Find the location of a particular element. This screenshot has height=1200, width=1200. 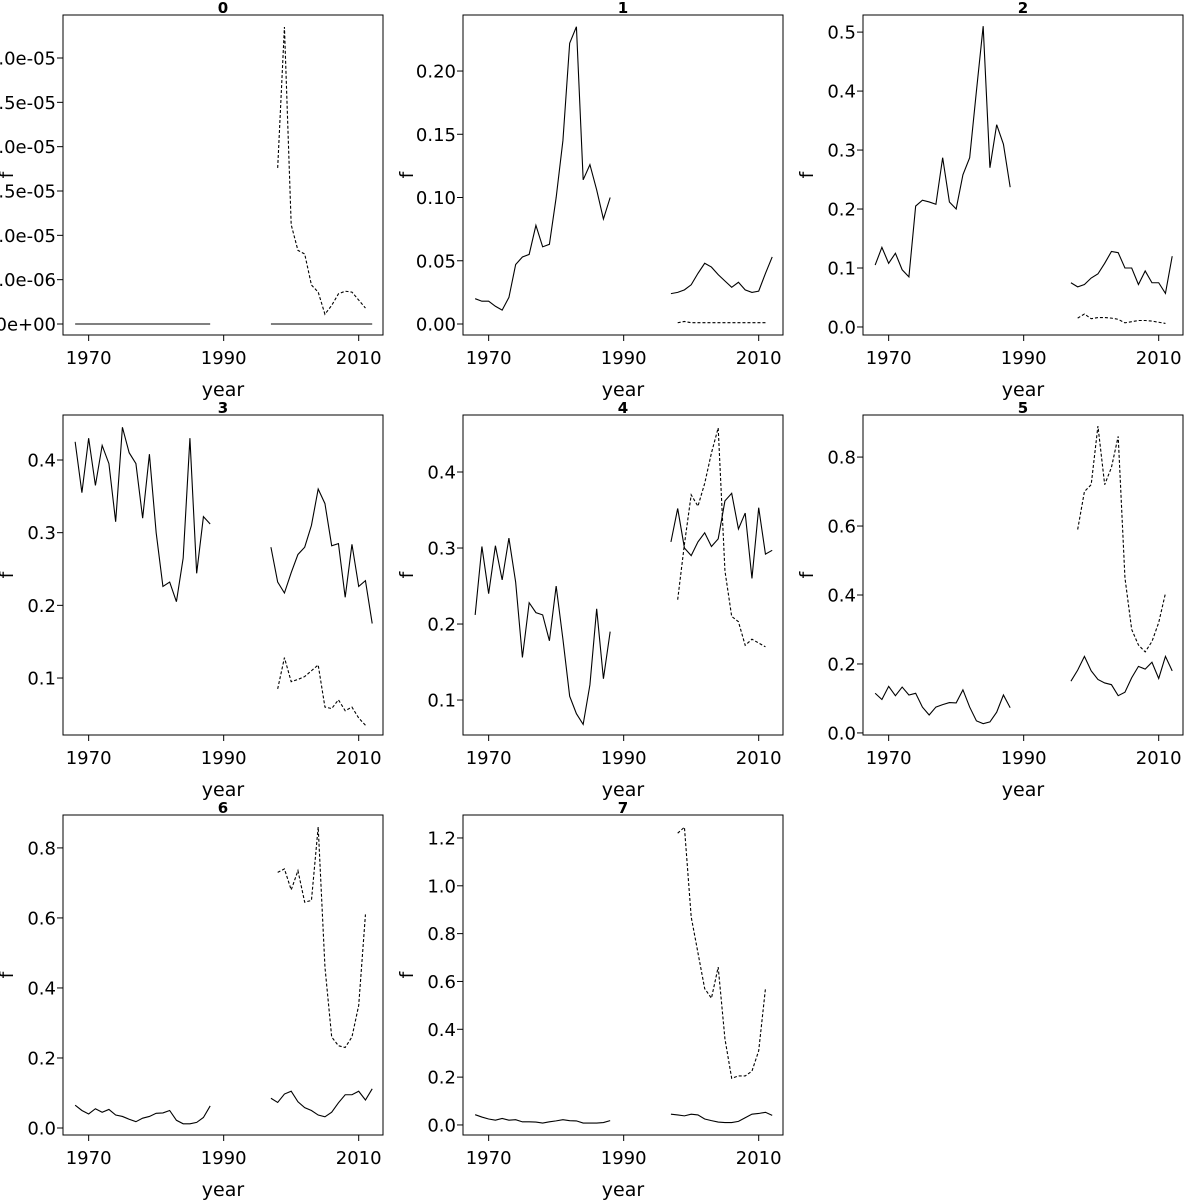

y-tick-label: 5.0e-06 is located at coordinates (28, 280).